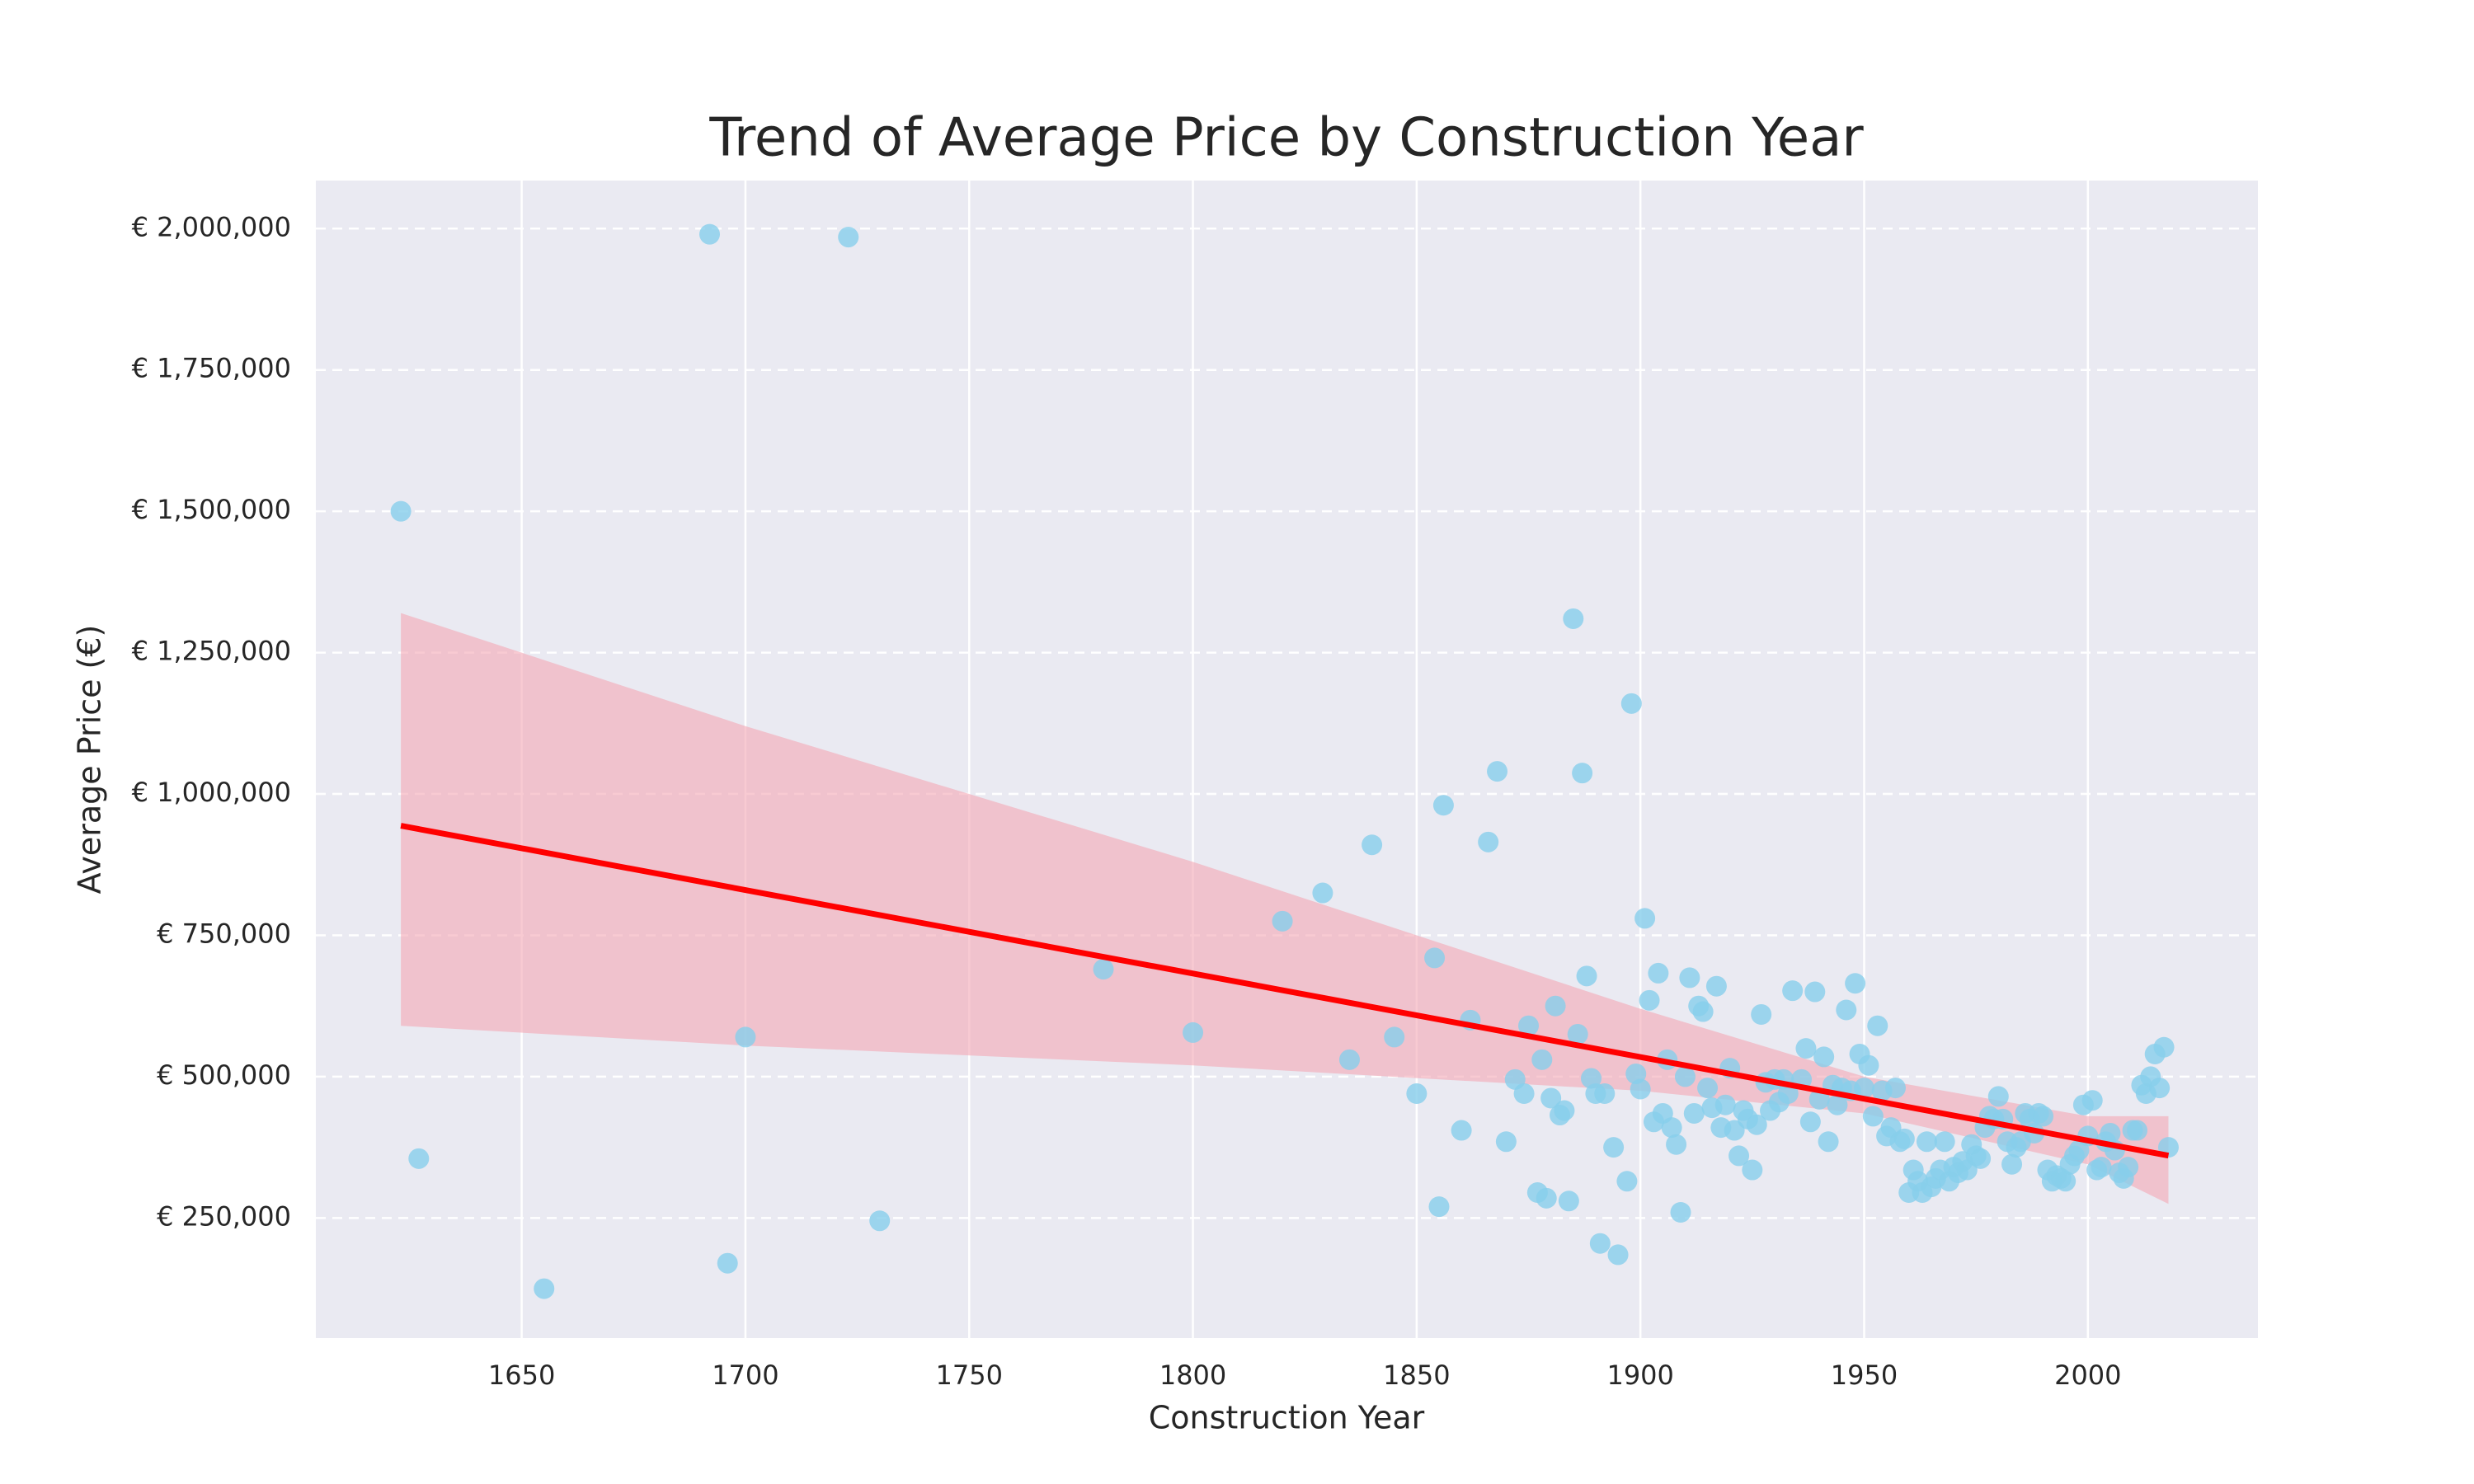 Image resolution: width=2474 pixels, height=1484 pixels. I want to click on x-axis-label: Construction Year, so click(1287, 1418).